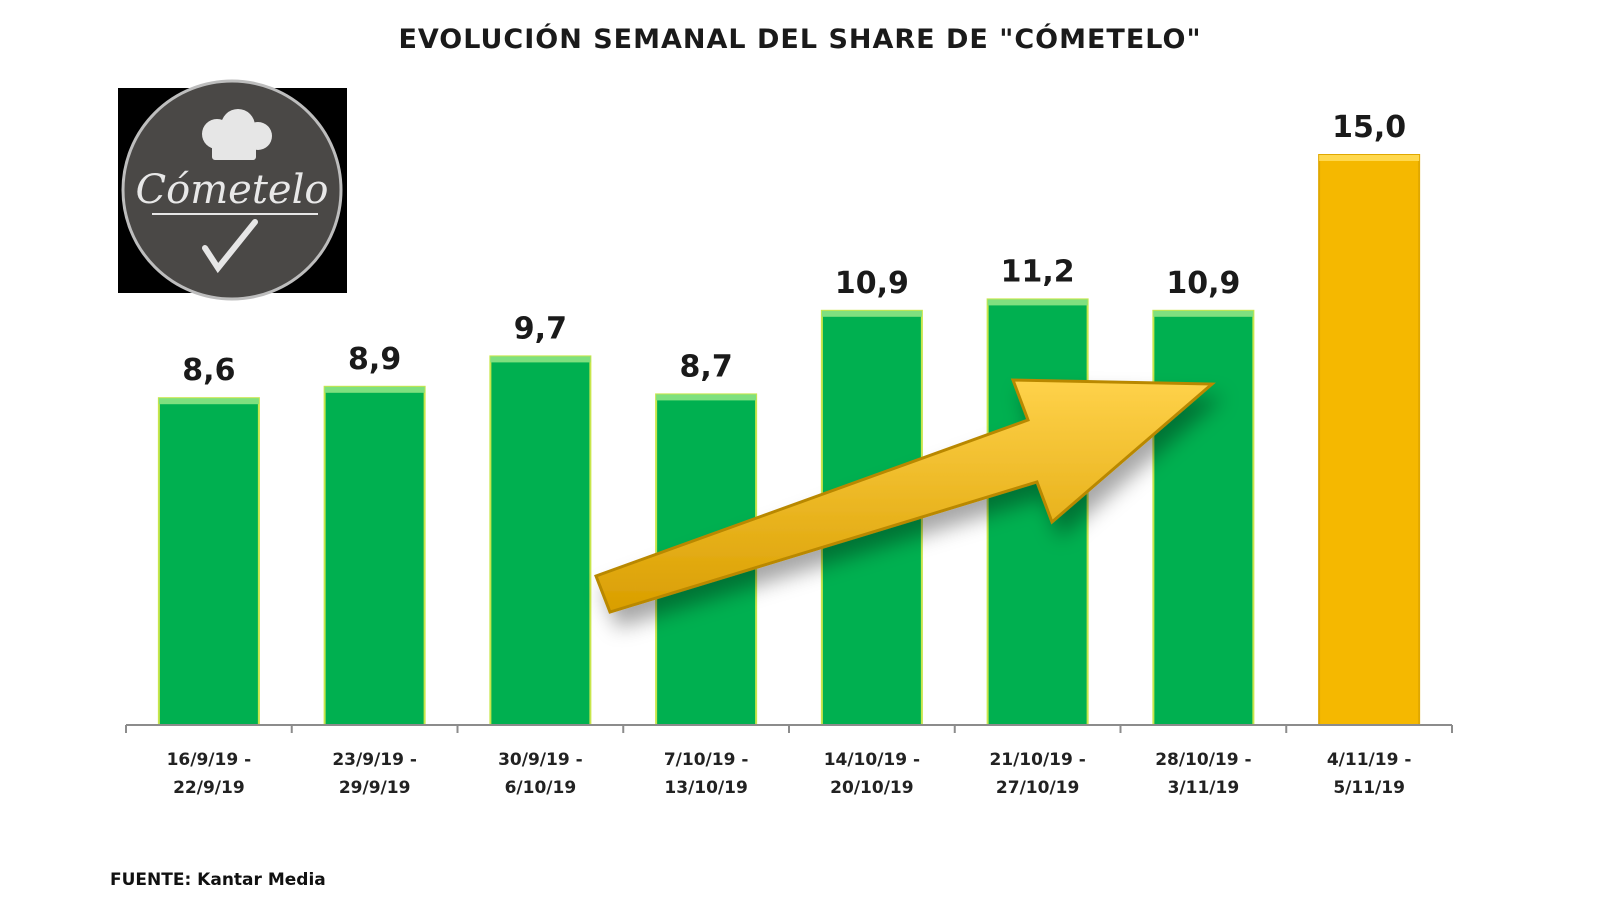 The image size is (1600, 900). What do you see at coordinates (540, 328) in the screenshot?
I see `value-label-3: 9,7` at bounding box center [540, 328].